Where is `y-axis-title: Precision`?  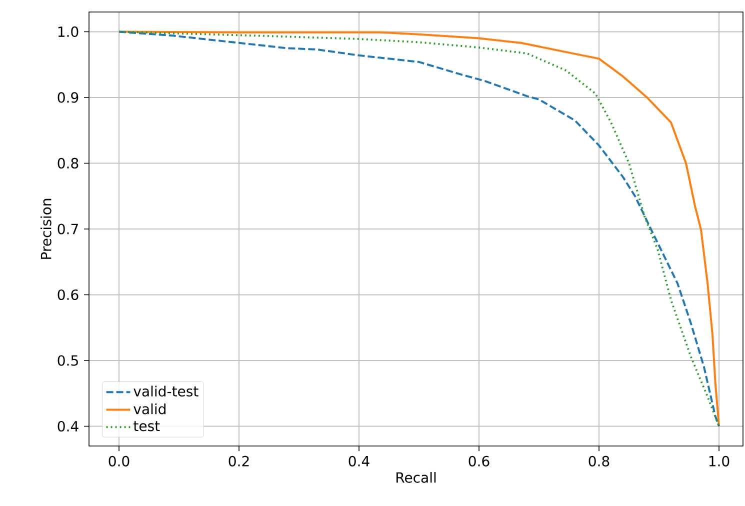 y-axis-title: Precision is located at coordinates (46, 228).